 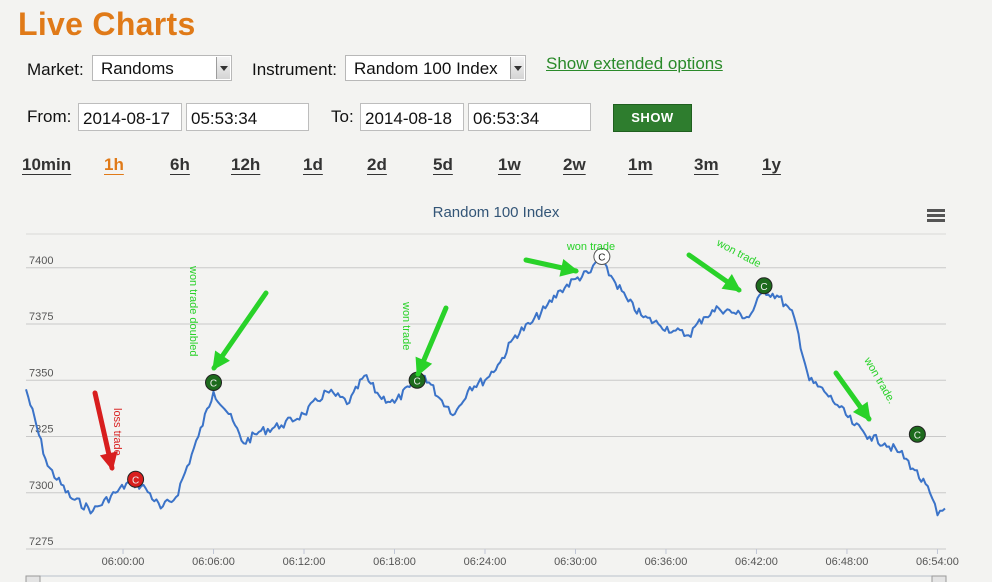 I want to click on x-tick-label: 06:48:00, so click(x=847, y=562).